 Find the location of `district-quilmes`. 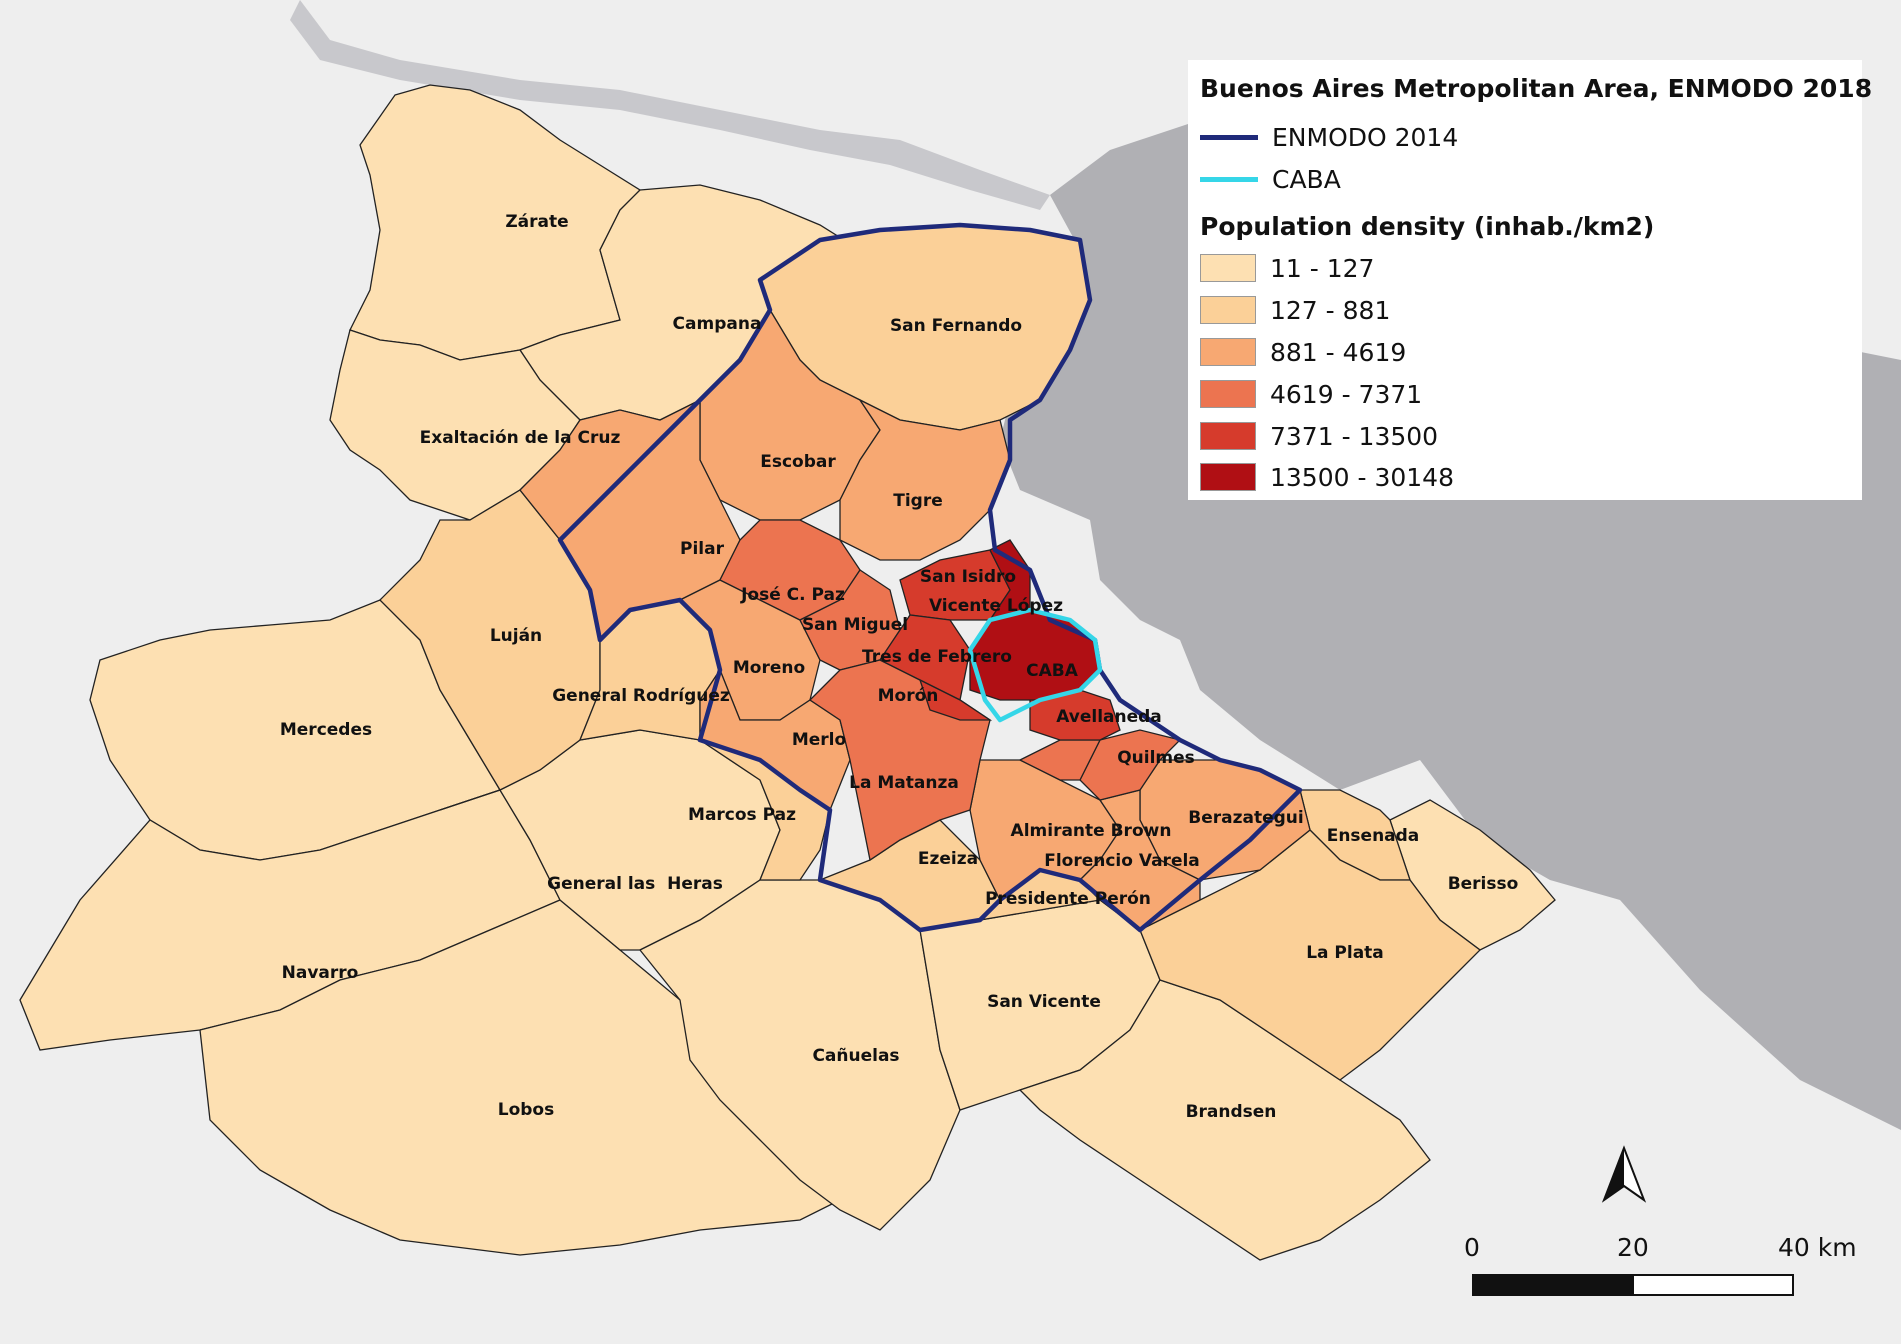

district-quilmes is located at coordinates (1130, 765).